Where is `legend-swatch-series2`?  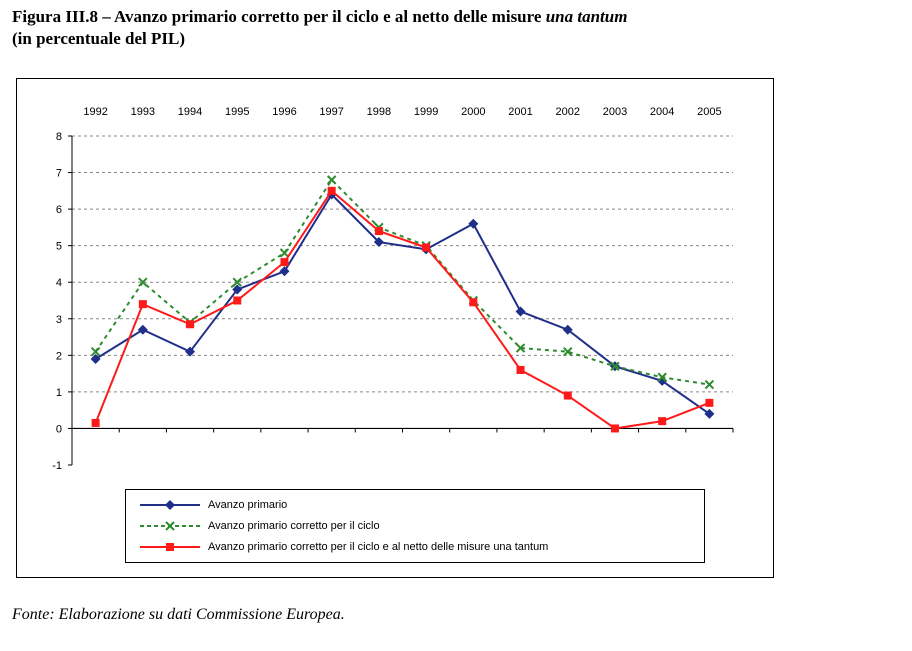
legend-swatch-series2 is located at coordinates (170, 526).